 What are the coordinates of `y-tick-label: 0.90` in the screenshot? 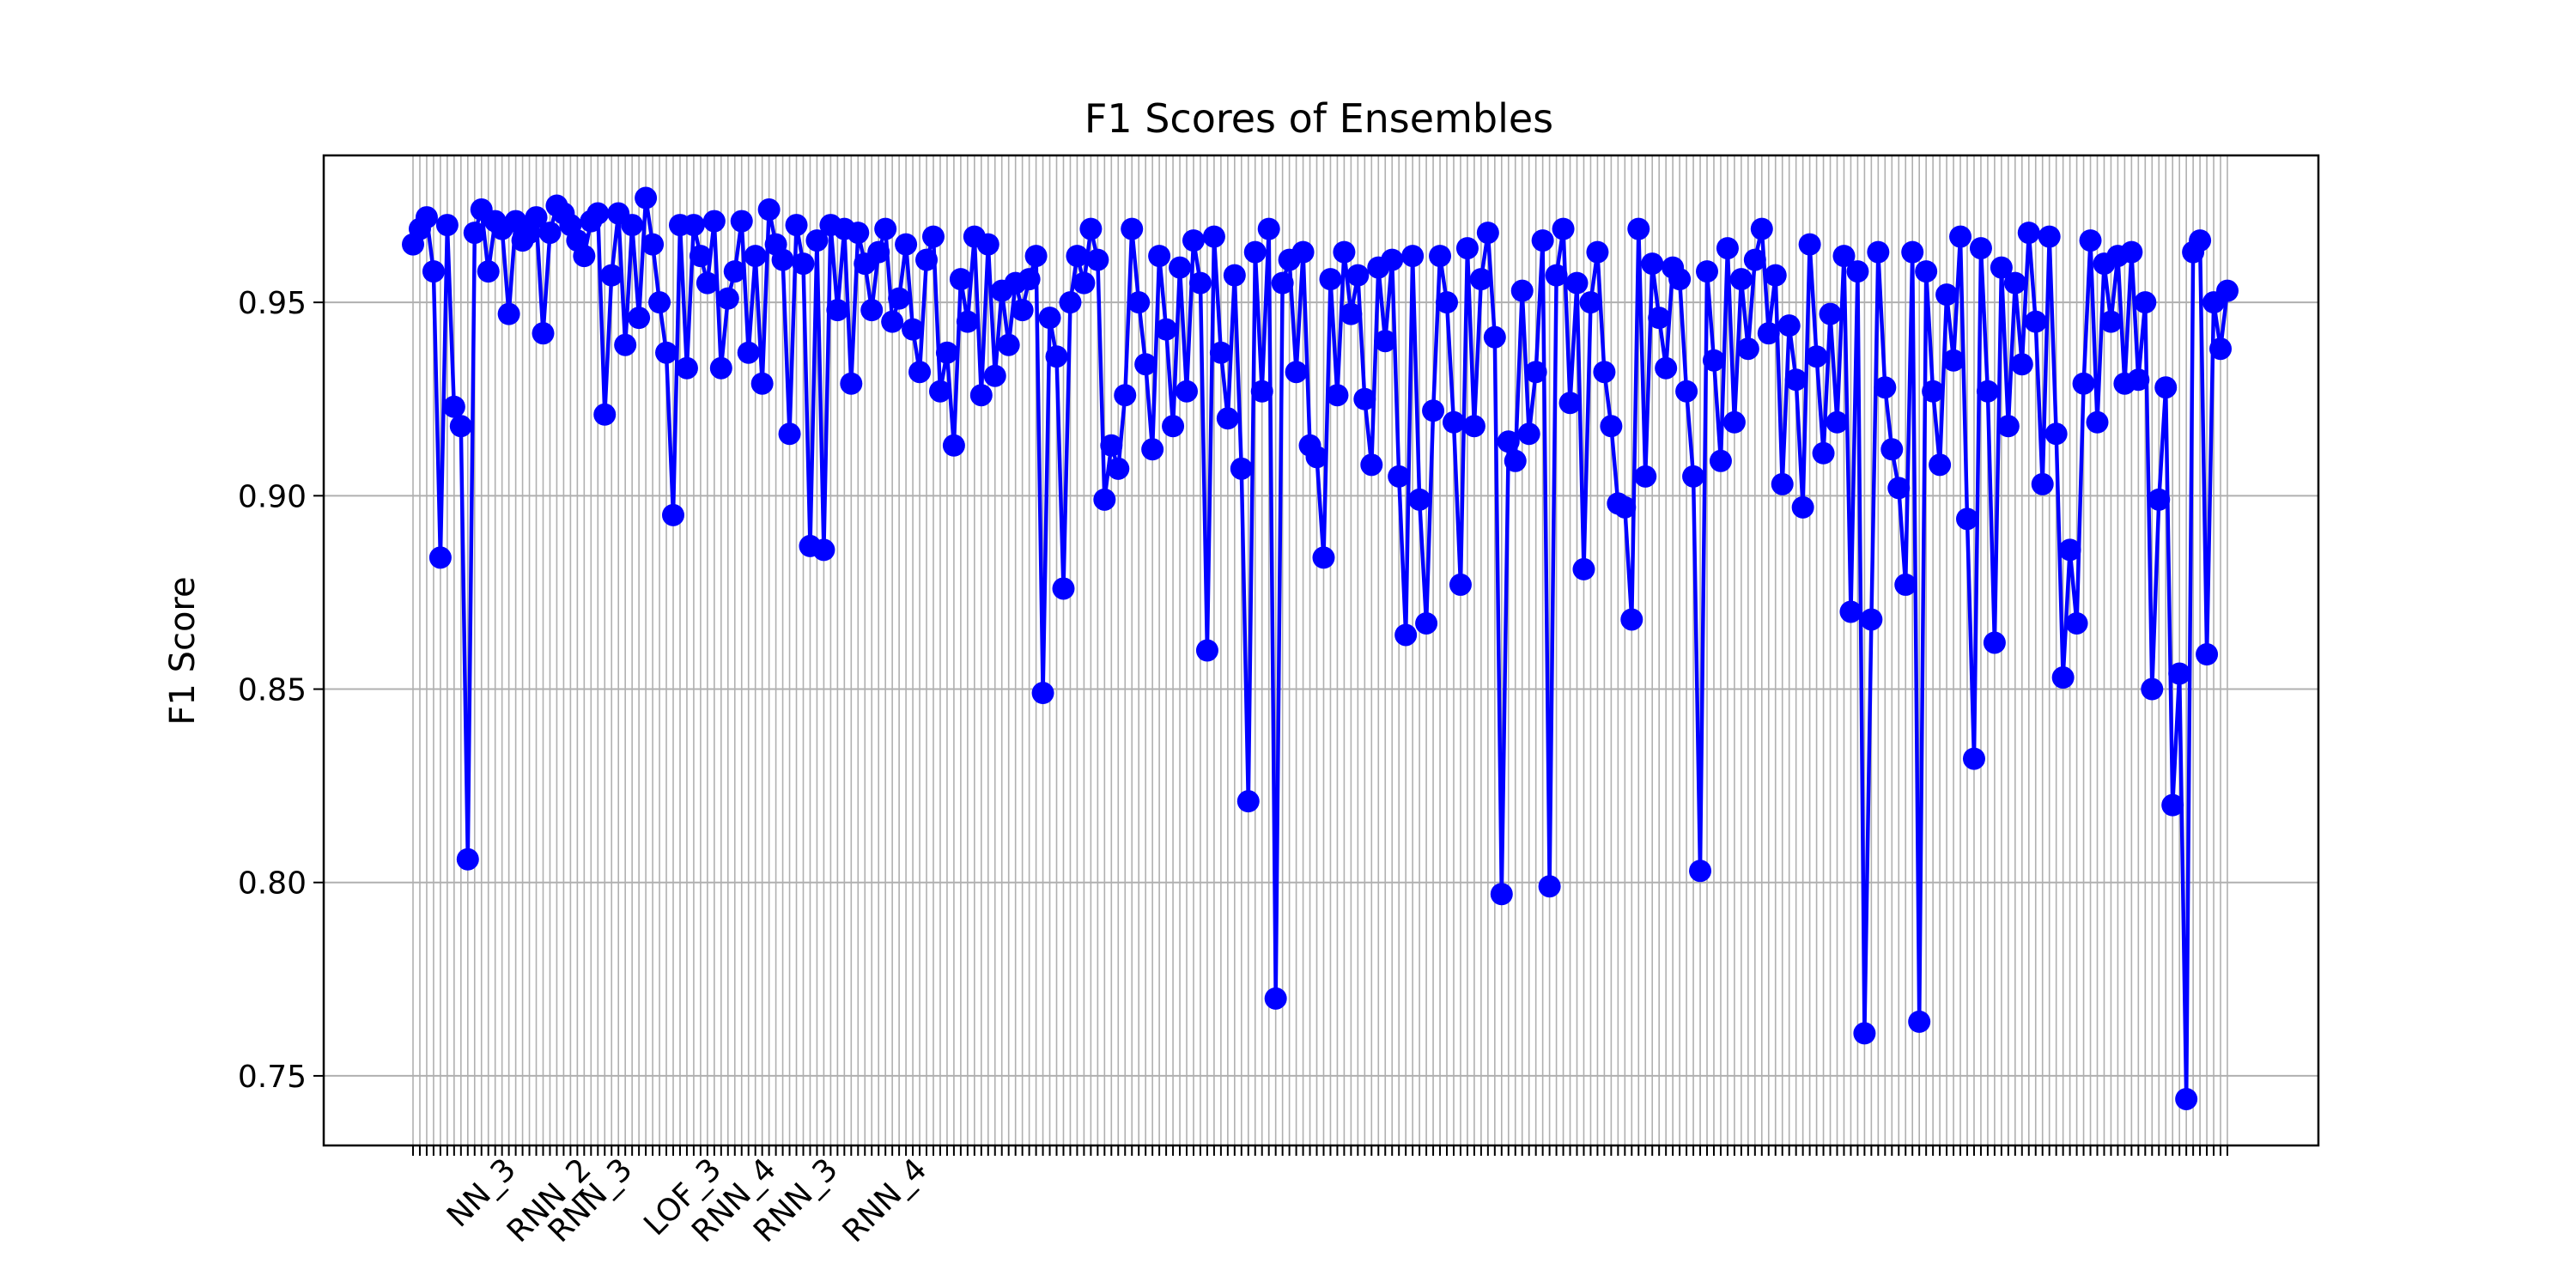 It's located at (272, 497).